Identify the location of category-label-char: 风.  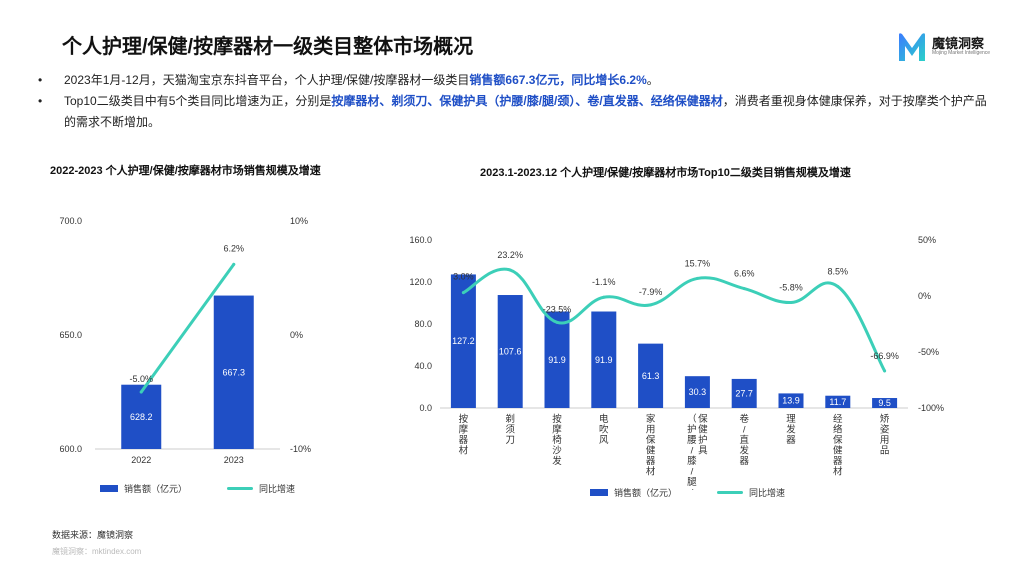
(604, 440).